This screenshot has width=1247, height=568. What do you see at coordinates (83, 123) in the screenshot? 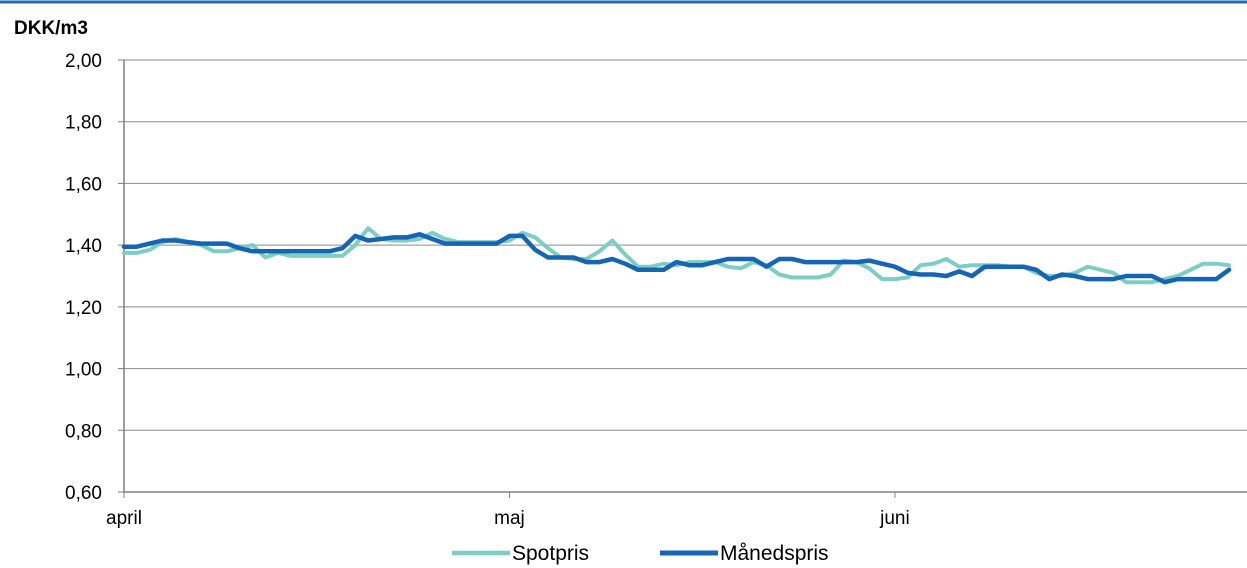
I see `y-tick-label: 1,80` at bounding box center [83, 123].